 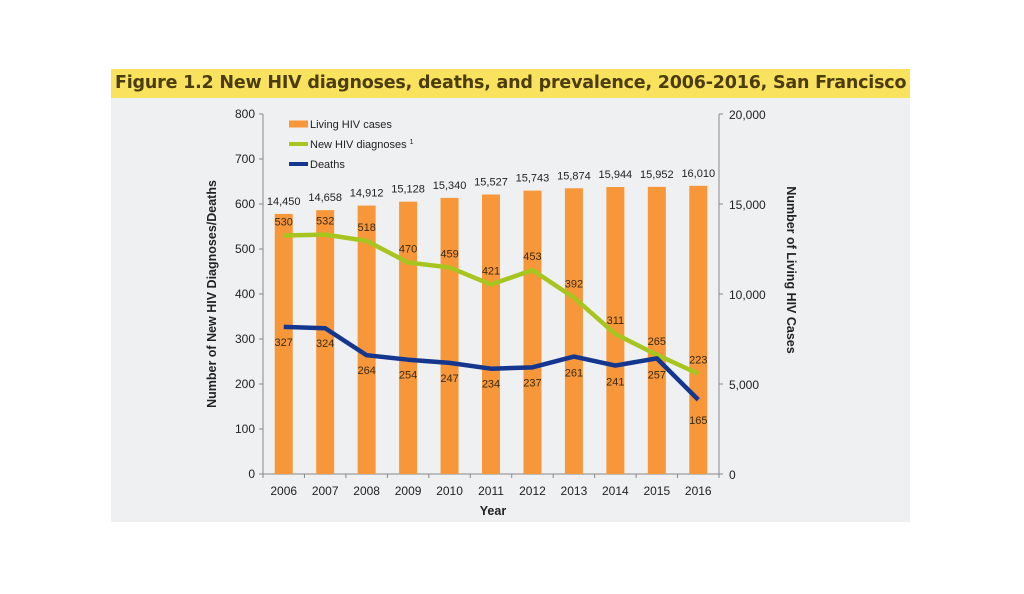 I want to click on y-tick-label-right: 5,000, so click(x=744, y=385).